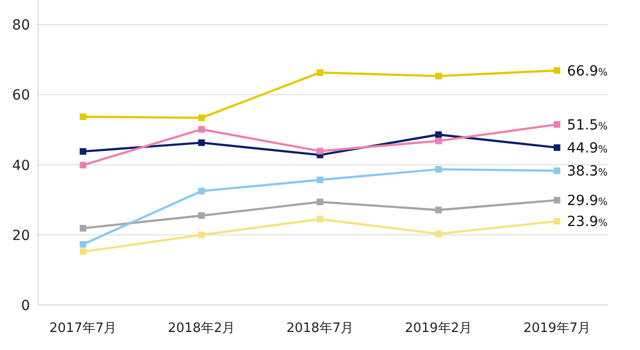 The image size is (640, 350). Describe the element at coordinates (587, 222) in the screenshot. I see `data-label: 23.9%` at that location.